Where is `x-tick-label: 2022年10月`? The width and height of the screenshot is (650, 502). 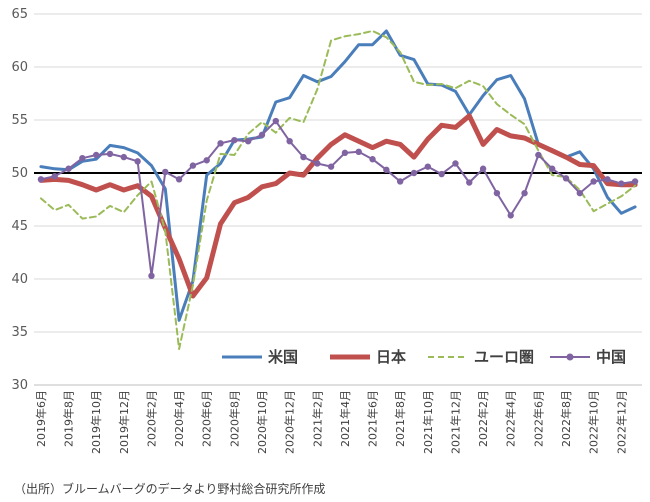 x-tick-label: 2022年10月 is located at coordinates (594, 422).